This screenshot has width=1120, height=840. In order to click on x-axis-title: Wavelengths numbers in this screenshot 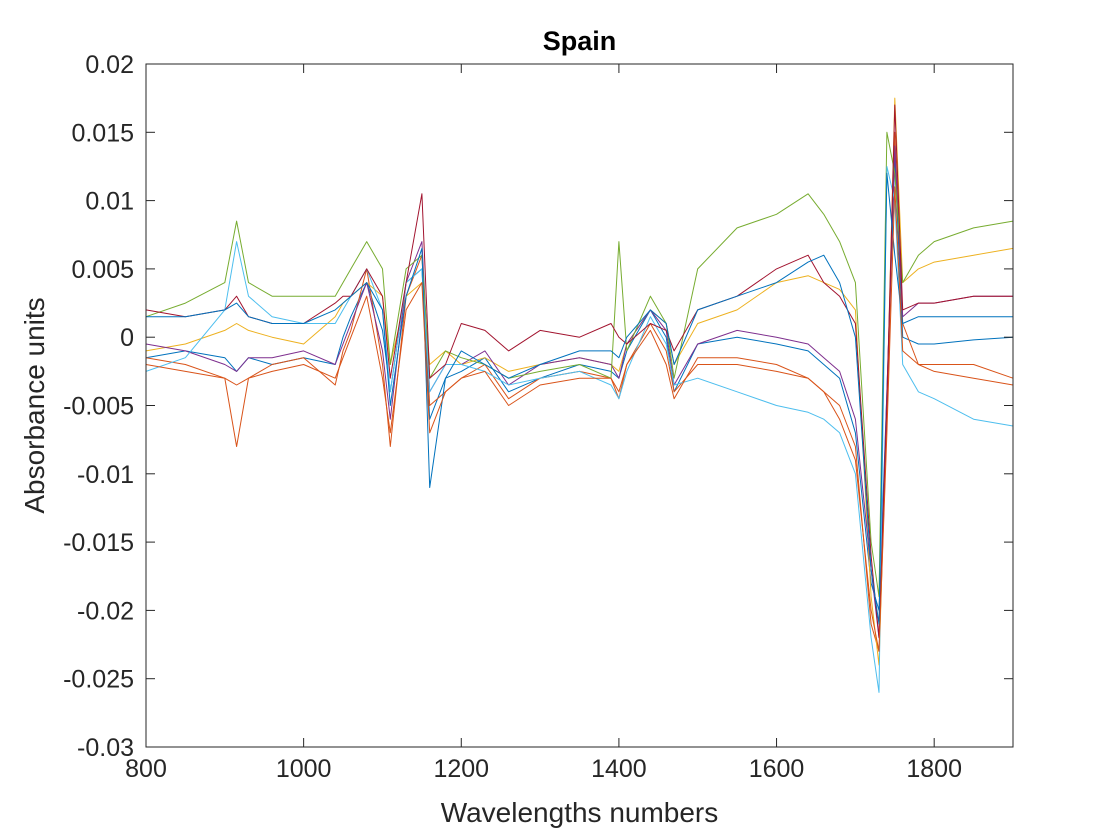, I will do `click(580, 812)`.